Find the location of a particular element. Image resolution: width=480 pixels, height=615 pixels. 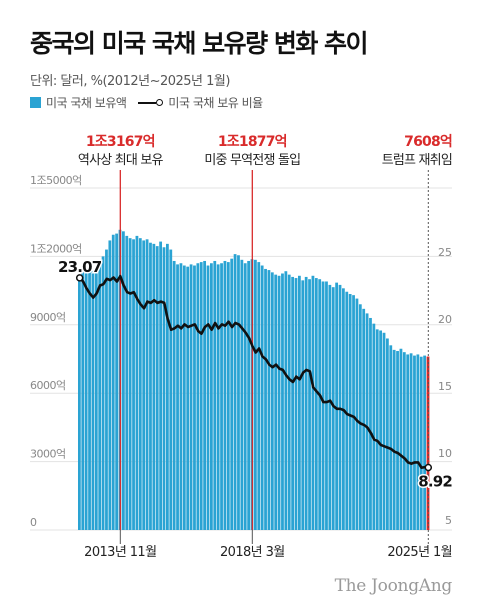

line-legend-swatch is located at coordinates (151, 102).